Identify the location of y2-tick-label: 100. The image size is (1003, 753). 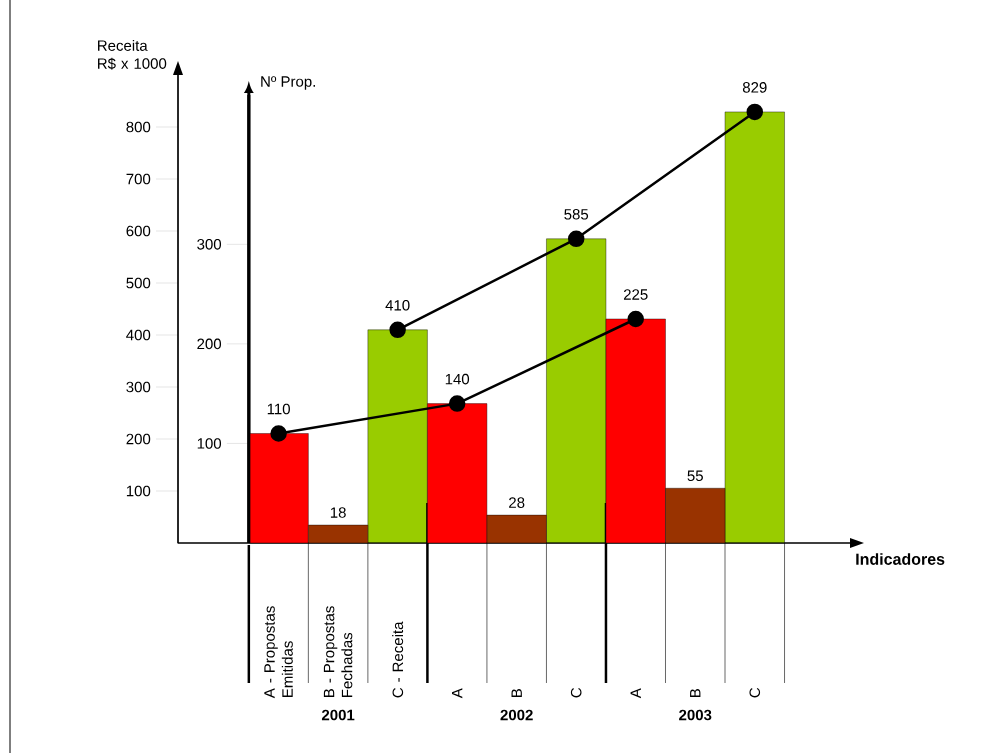
(209, 443).